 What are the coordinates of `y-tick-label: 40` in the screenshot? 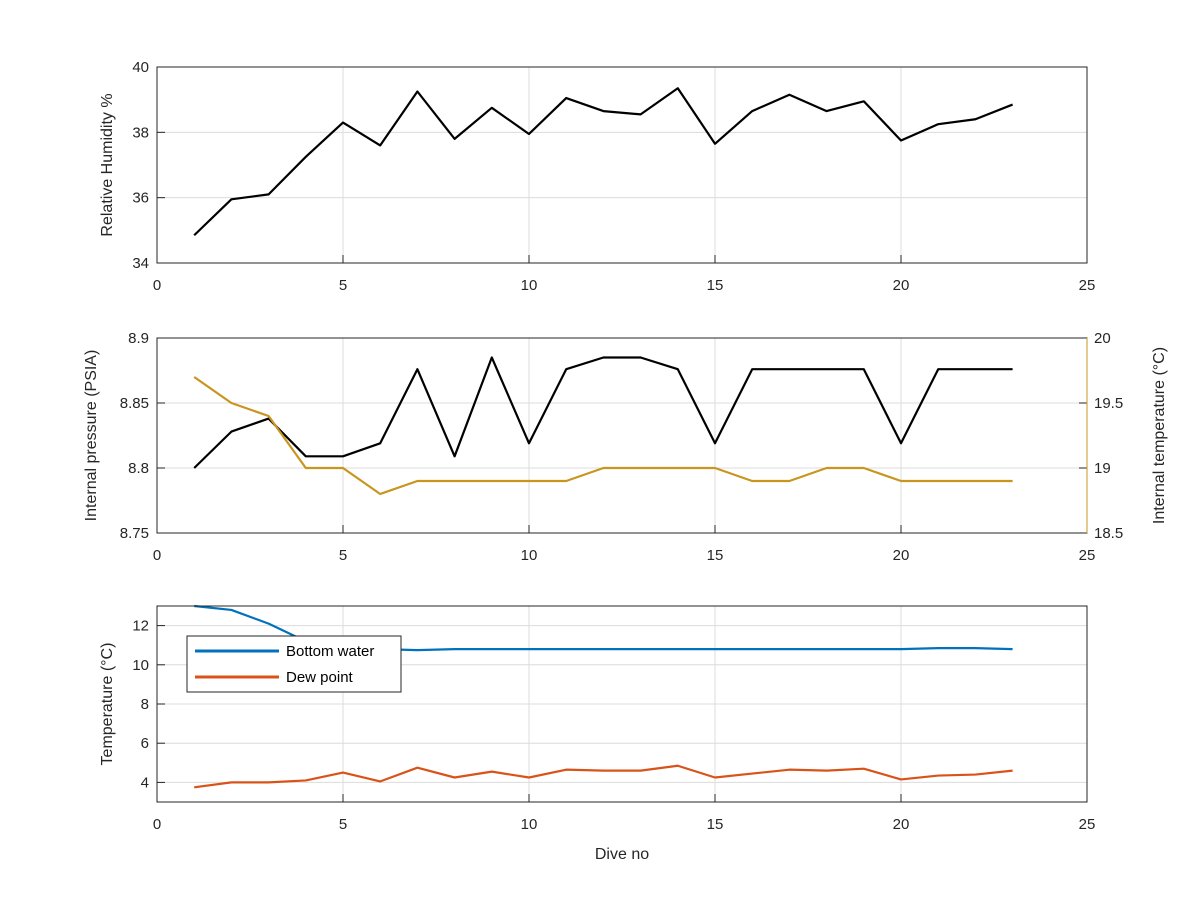 It's located at (140, 67).